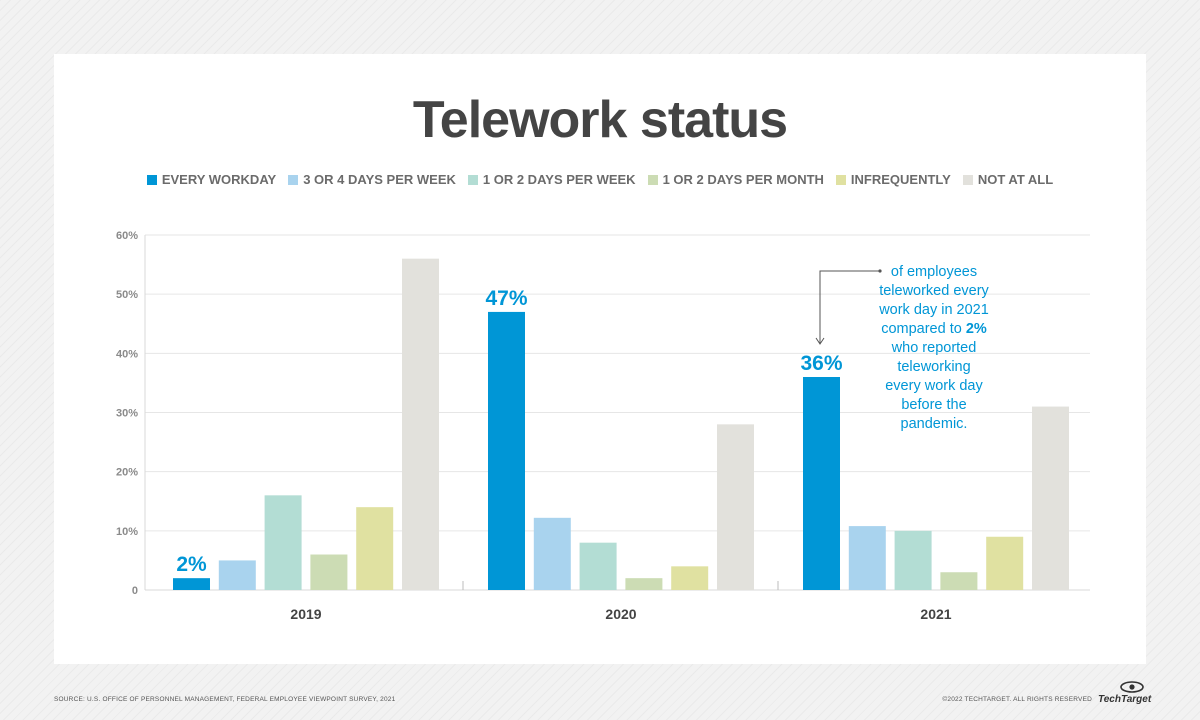 Image resolution: width=1200 pixels, height=720 pixels. Describe the element at coordinates (1017, 699) in the screenshot. I see `copyright-note: ©2022 TECHTARGET. ALL RIGHTS RESERVED` at that location.